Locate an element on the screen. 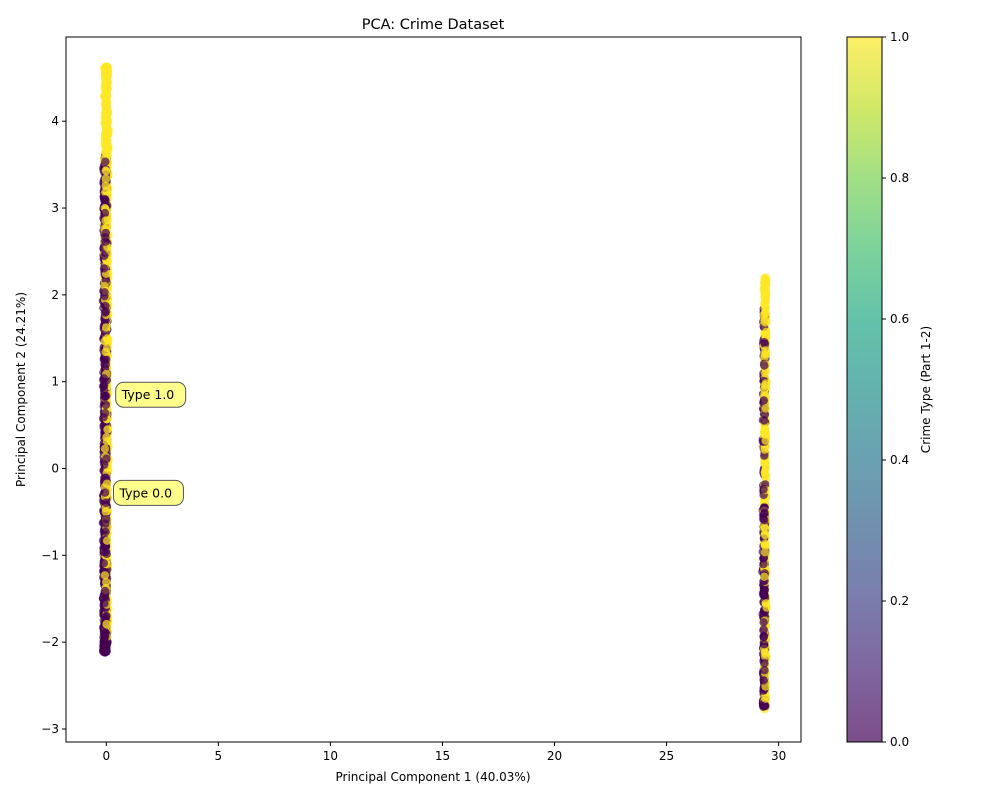 Image resolution: width=1000 pixels, height=800 pixels. y-tick-label: 2 is located at coordinates (55, 295).